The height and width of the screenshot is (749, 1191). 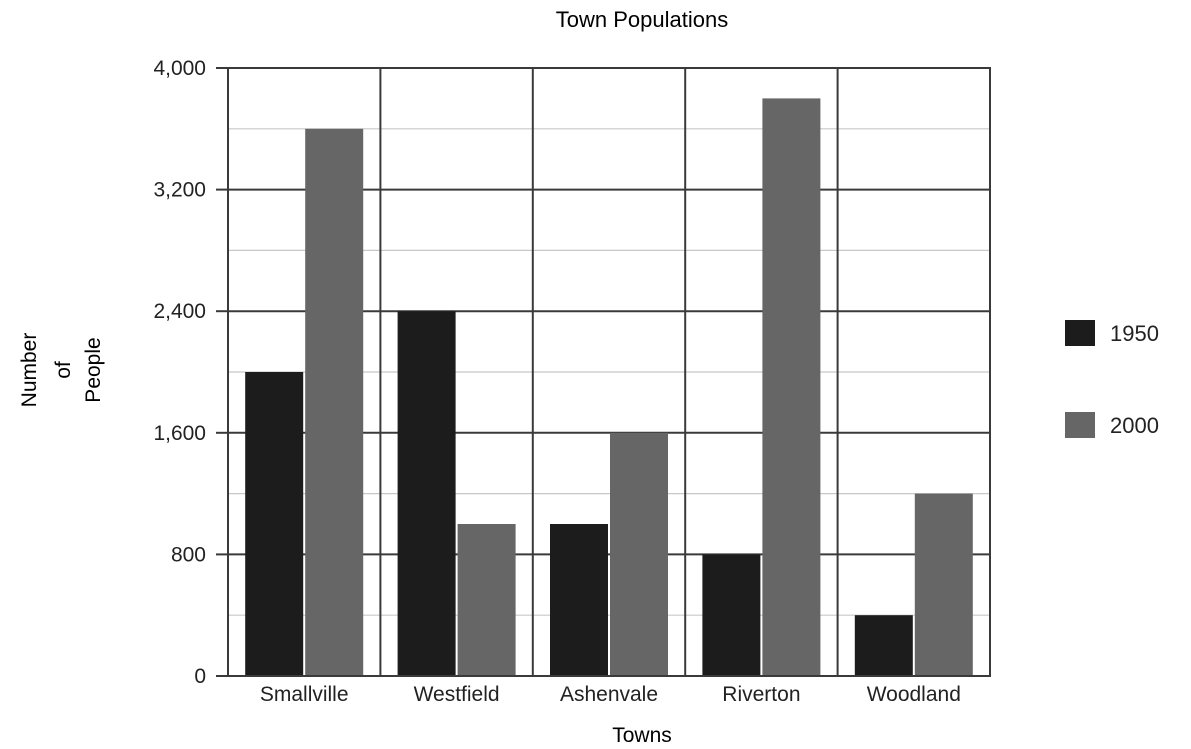 What do you see at coordinates (642, 19) in the screenshot?
I see `chart-title: Town Populations` at bounding box center [642, 19].